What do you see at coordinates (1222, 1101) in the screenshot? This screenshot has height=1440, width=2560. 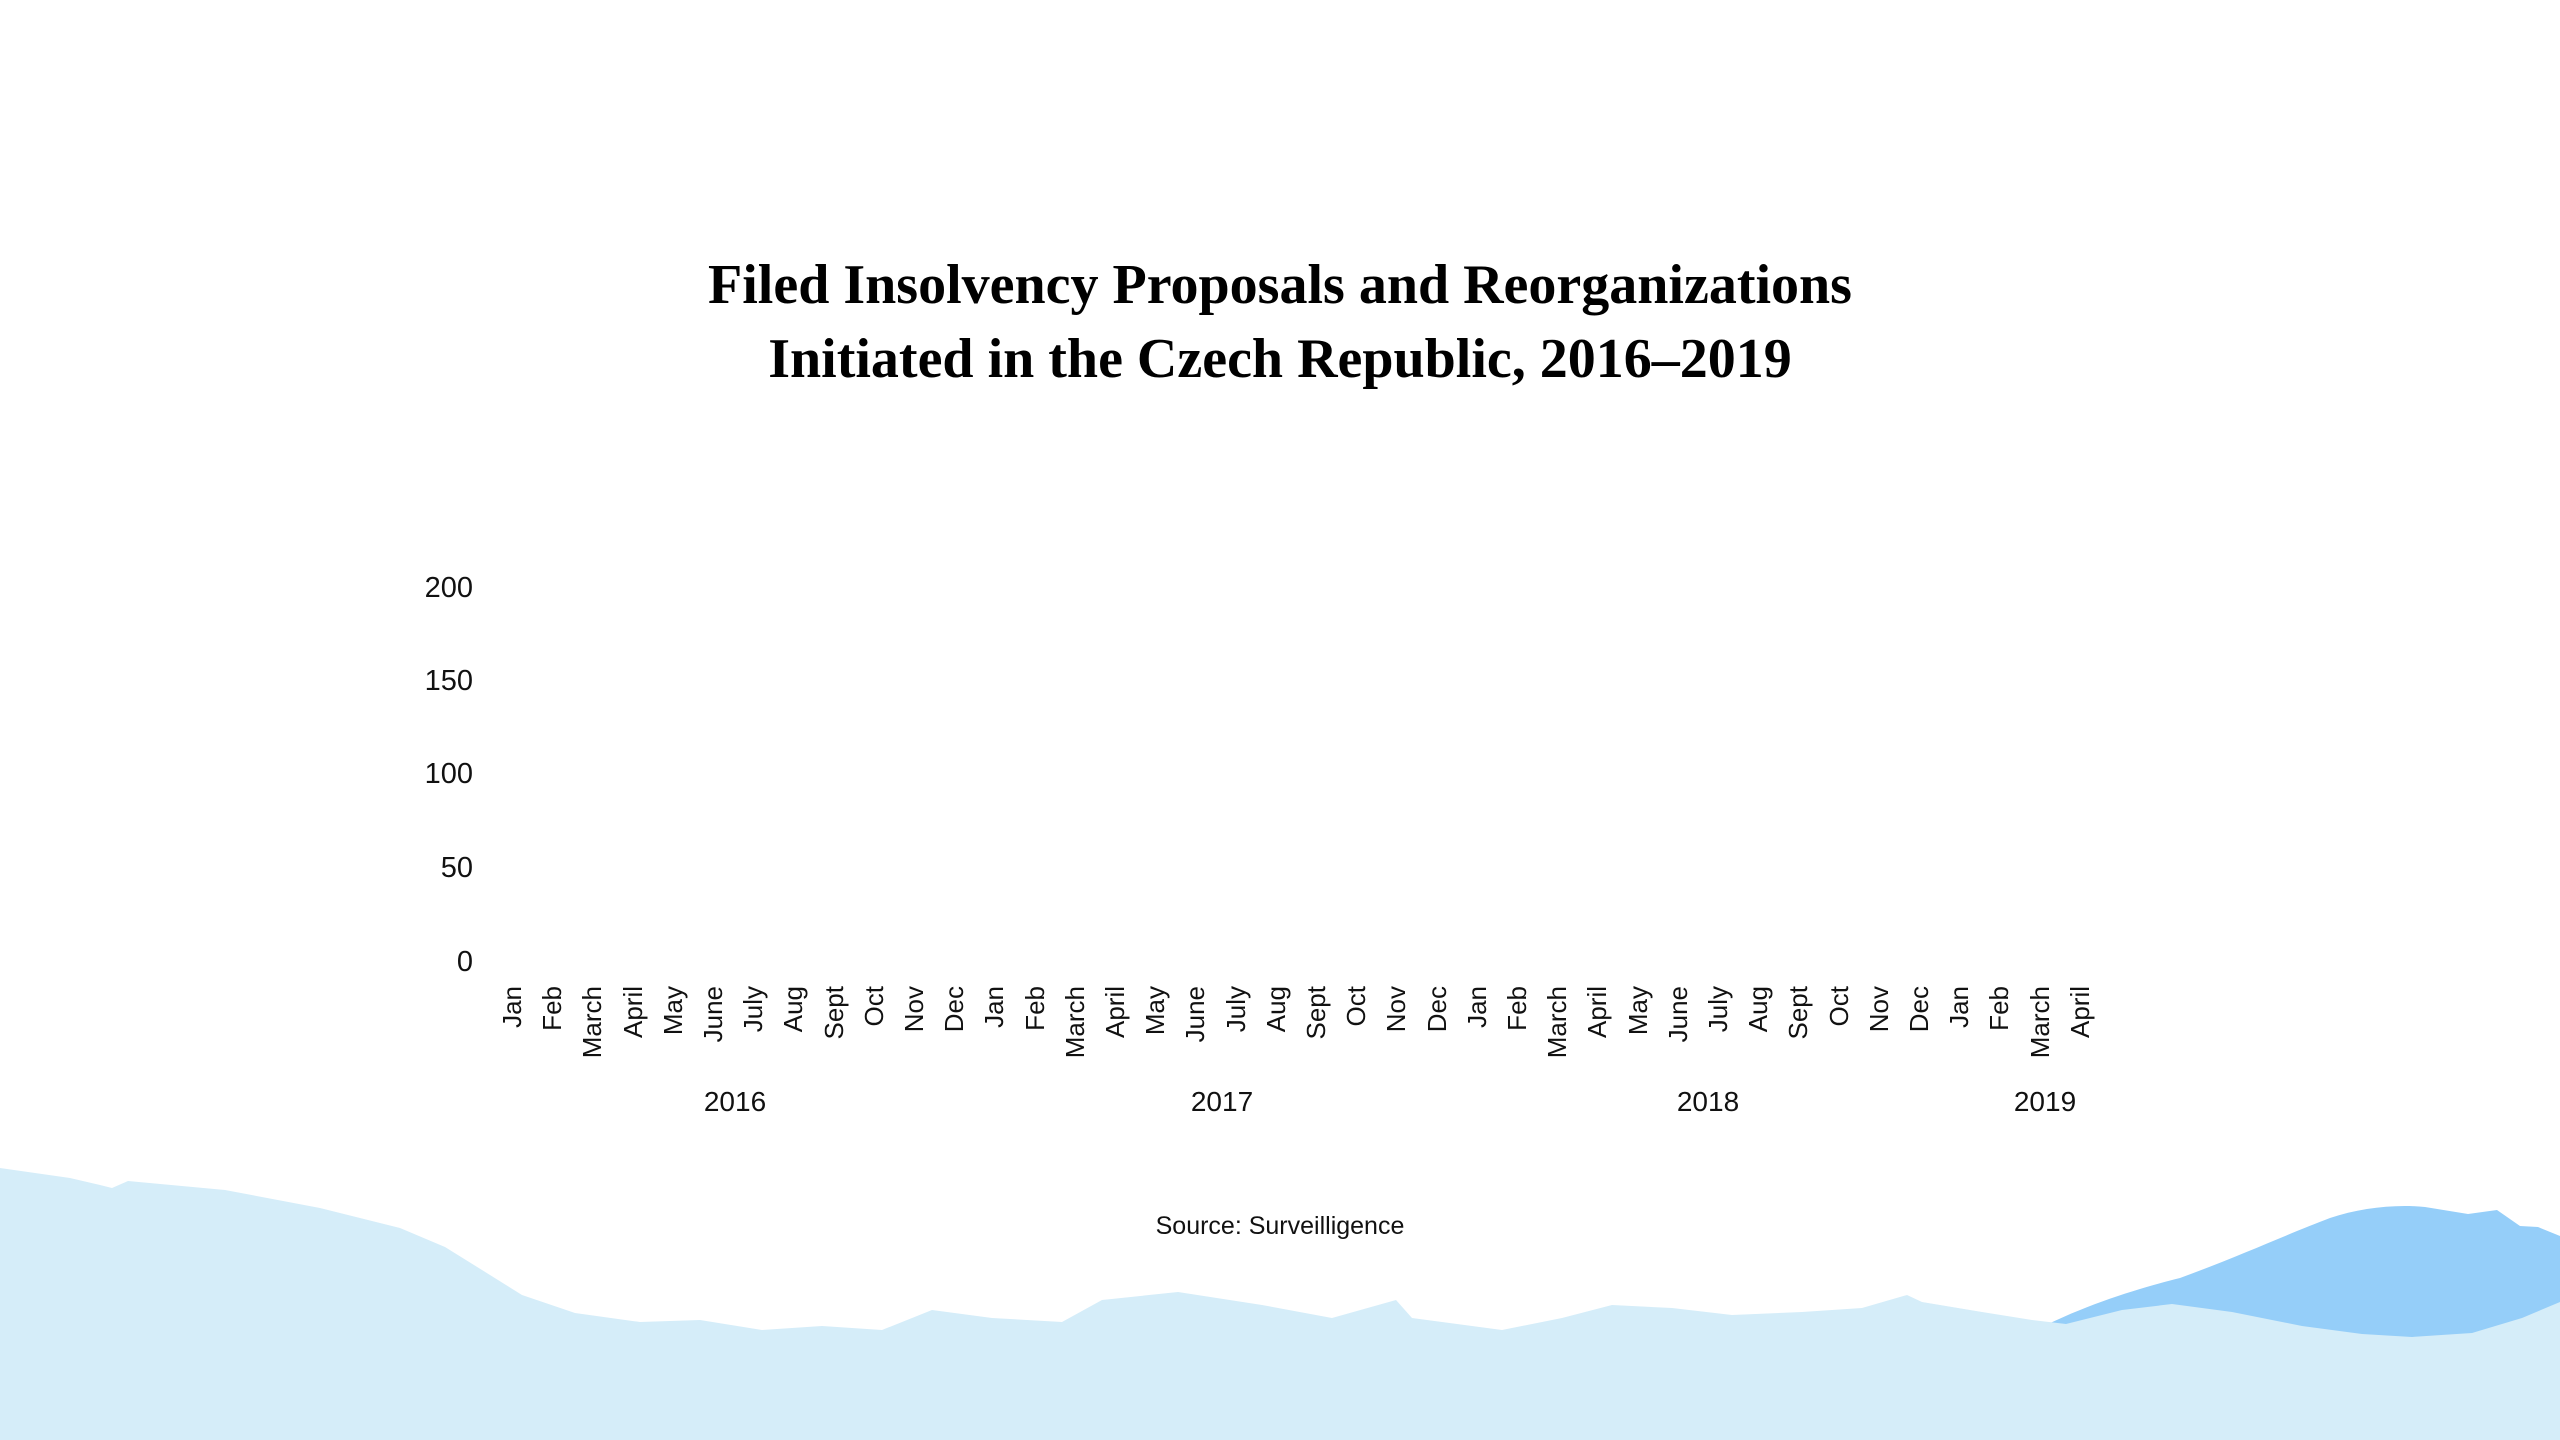 I see `x-axis-year-2017: 2017` at bounding box center [1222, 1101].